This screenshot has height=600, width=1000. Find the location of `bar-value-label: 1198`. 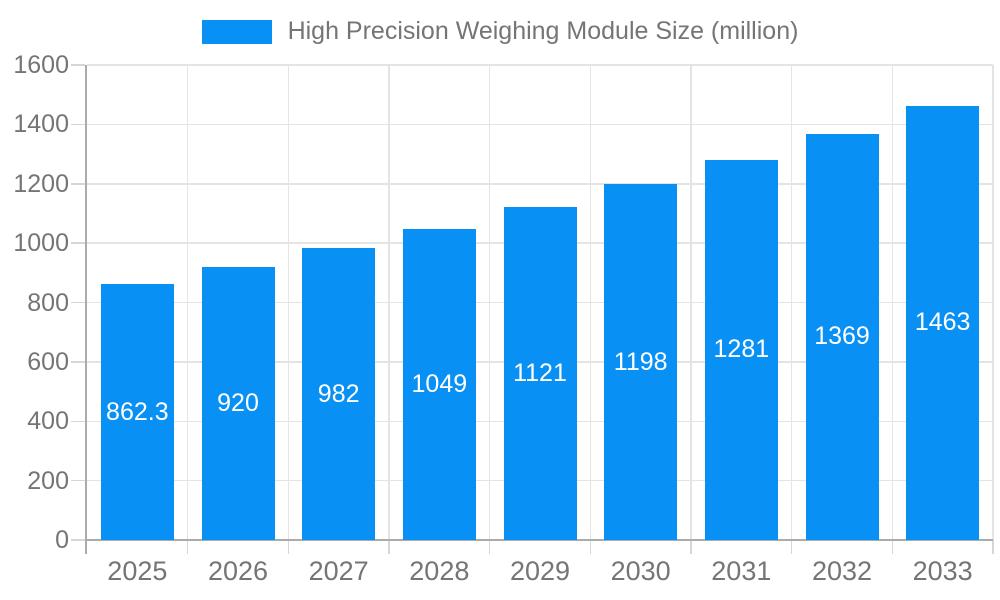

bar-value-label: 1198 is located at coordinates (640, 361).